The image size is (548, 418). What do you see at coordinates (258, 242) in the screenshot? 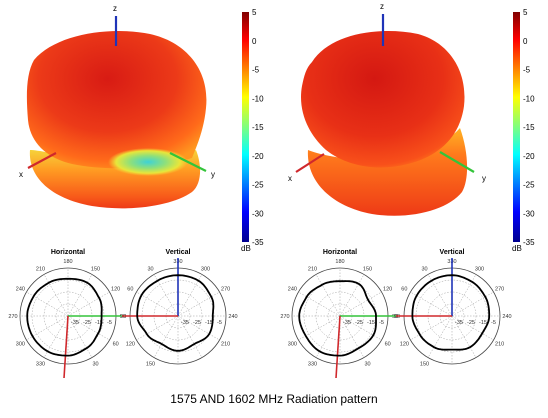
I see `colorbar-tick-label: -35` at bounding box center [258, 242].